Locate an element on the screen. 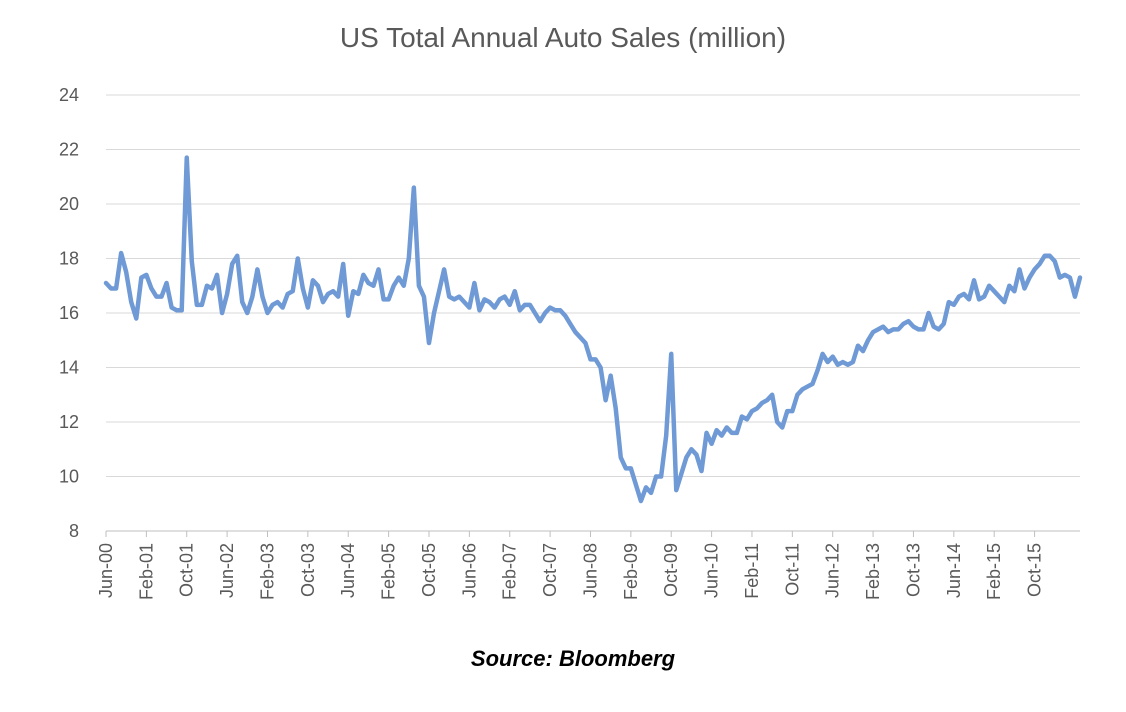  x-tick-label: Feb-15 is located at coordinates (994, 571).